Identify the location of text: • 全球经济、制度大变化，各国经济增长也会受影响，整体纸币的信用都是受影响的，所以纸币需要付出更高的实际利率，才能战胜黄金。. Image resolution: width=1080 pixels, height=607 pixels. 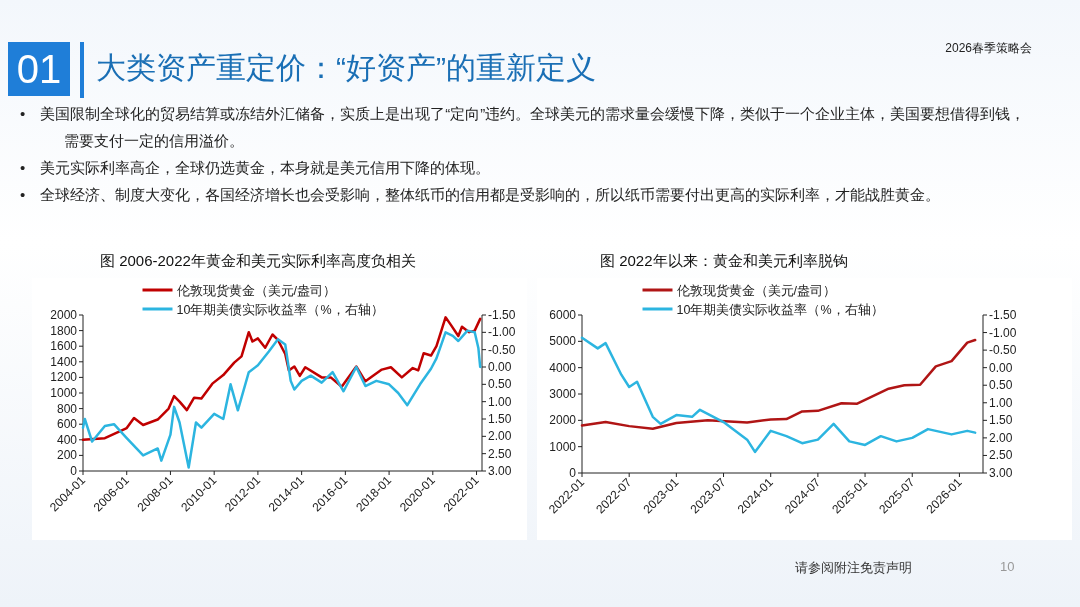
(481, 195).